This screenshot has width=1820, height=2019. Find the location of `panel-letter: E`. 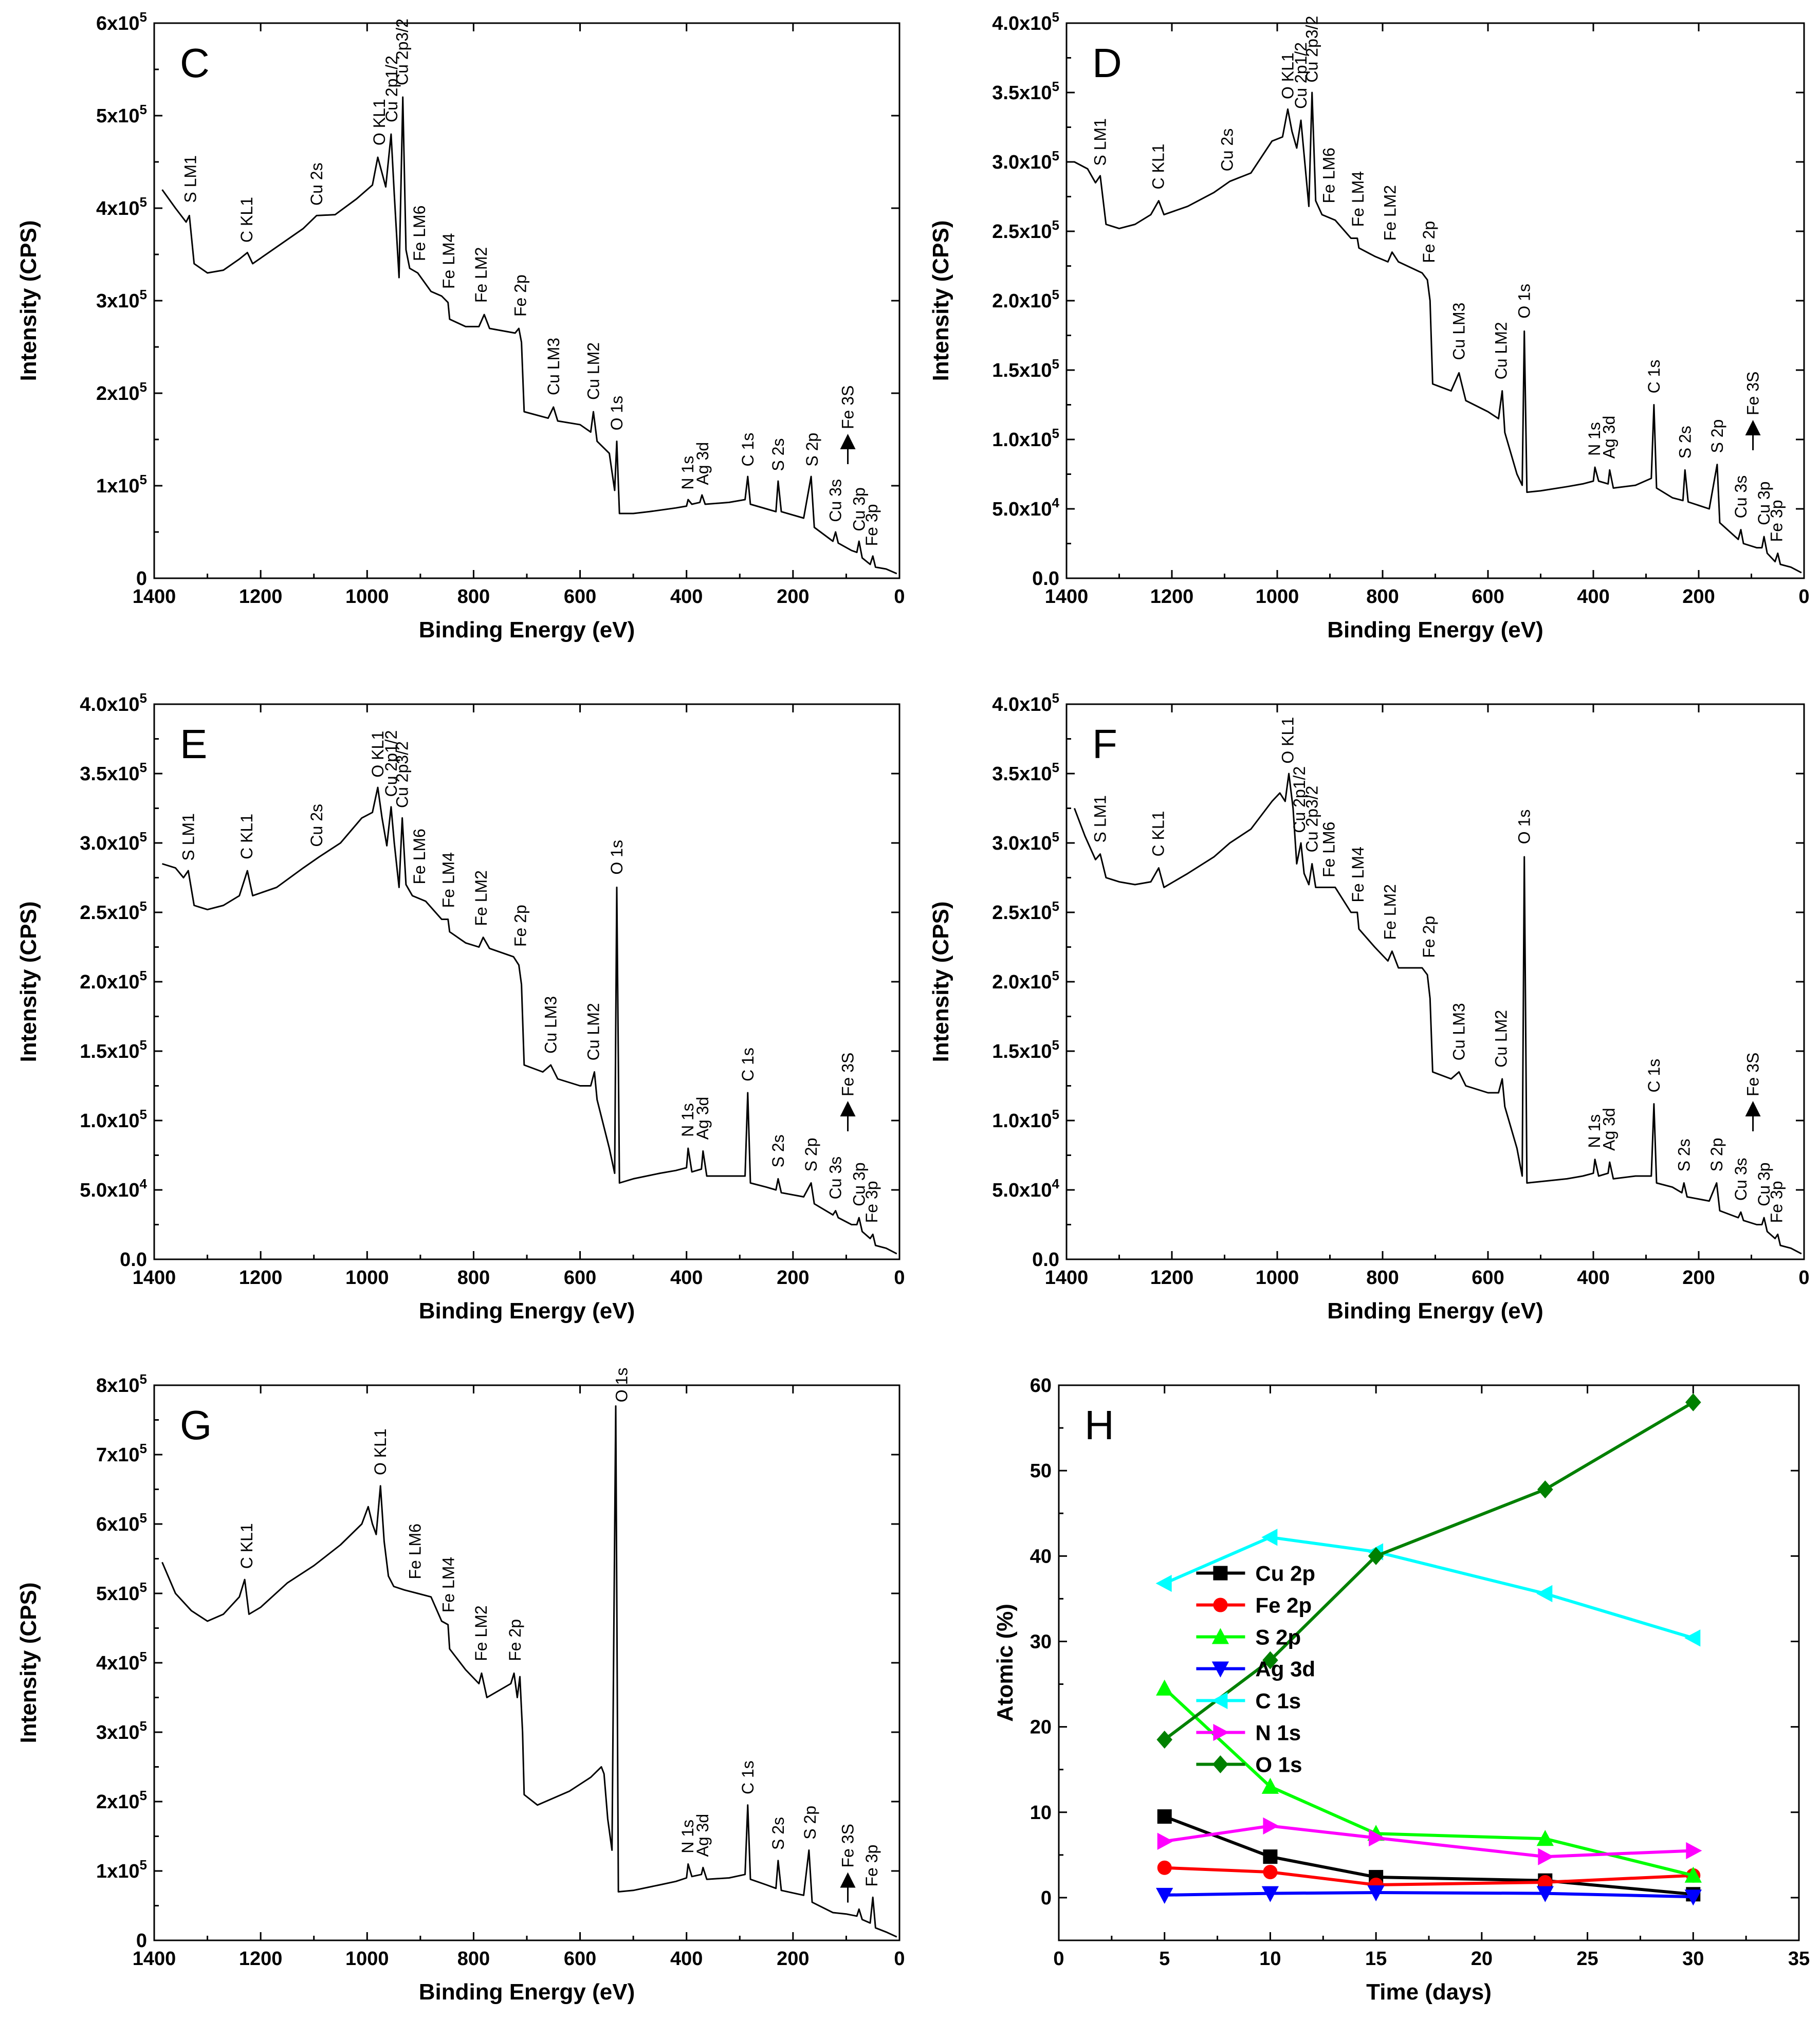

panel-letter: E is located at coordinates (193, 744).